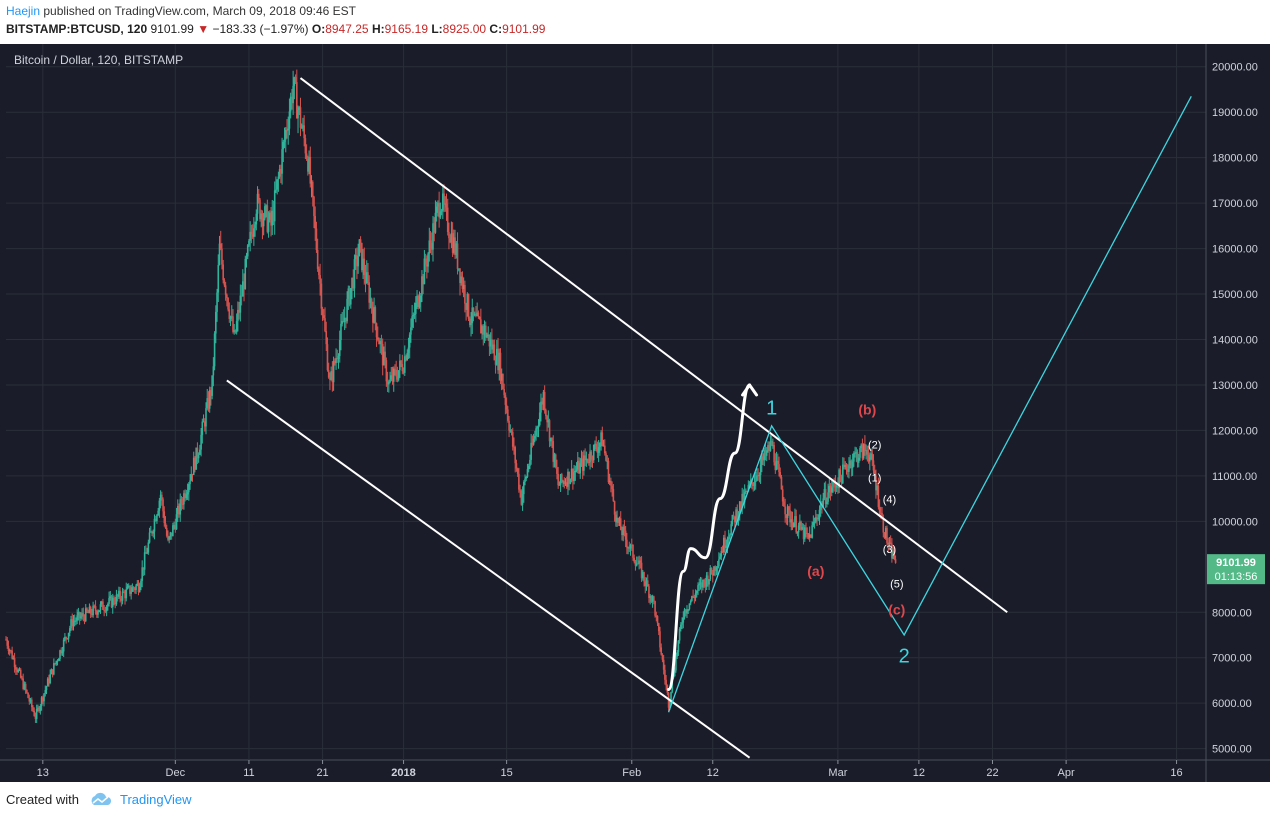 The image size is (1270, 817). I want to click on footer: Created with TradingView, so click(99, 800).